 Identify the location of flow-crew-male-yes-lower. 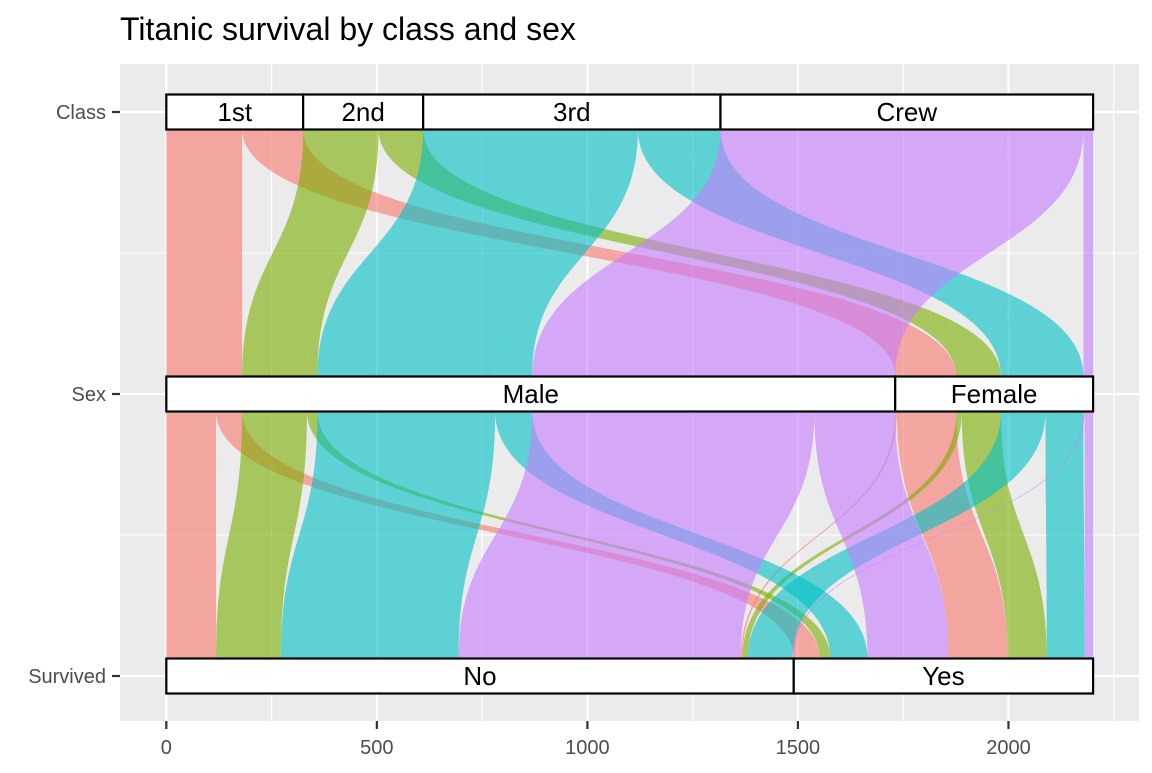
(881, 535).